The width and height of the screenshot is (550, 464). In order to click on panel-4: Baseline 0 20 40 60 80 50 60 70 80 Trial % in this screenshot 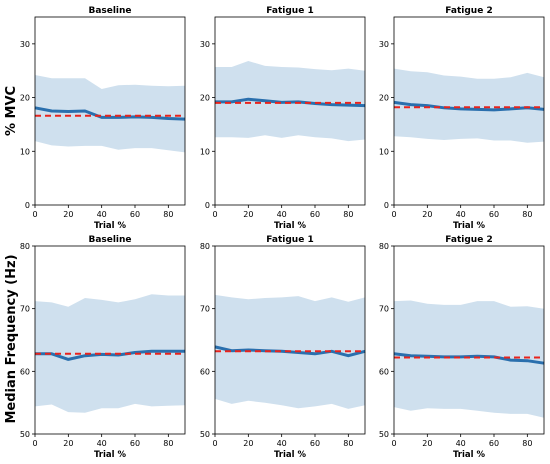, I will do `click(103, 347)`.